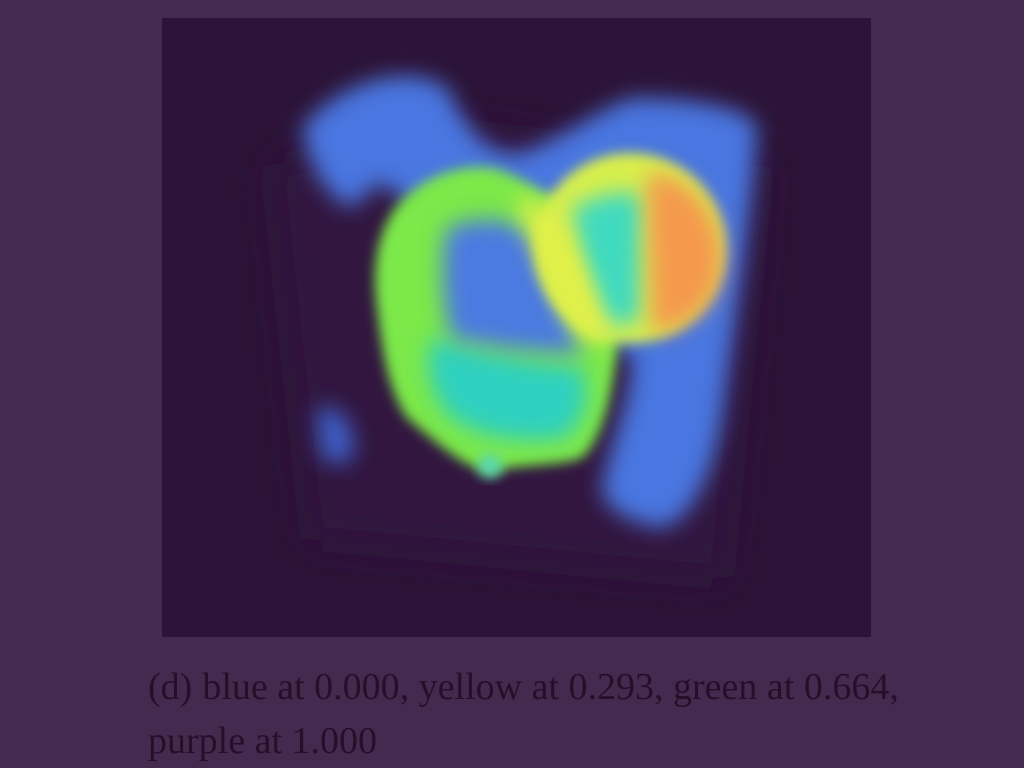  What do you see at coordinates (507, 389) in the screenshot?
I see `cyan-region` at bounding box center [507, 389].